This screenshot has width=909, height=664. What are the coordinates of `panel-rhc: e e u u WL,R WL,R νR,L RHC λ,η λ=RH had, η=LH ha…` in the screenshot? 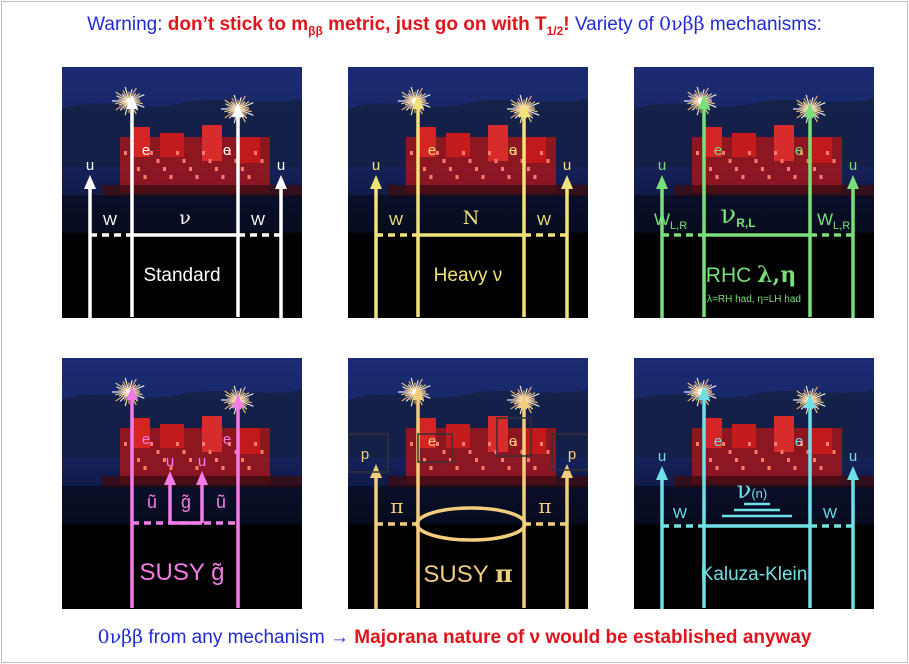 It's located at (754, 192).